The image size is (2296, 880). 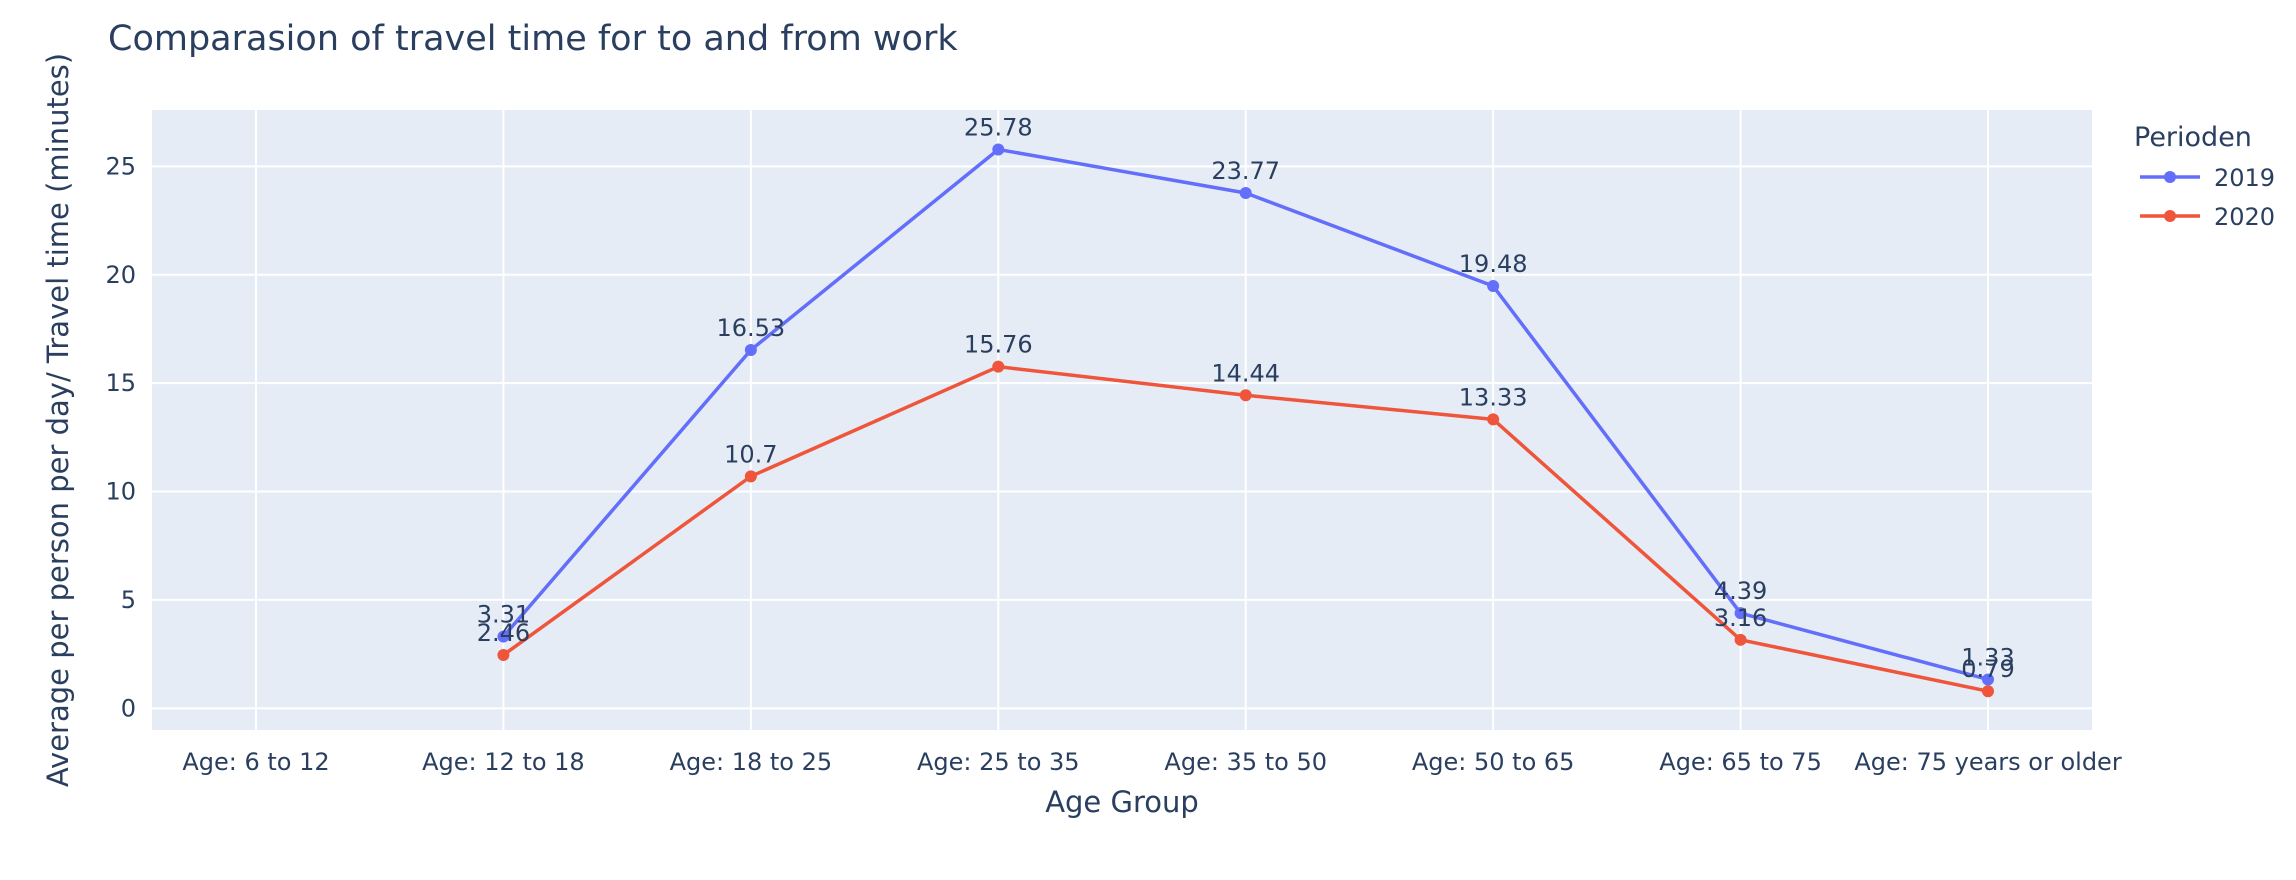 I want to click on legend: Perioden 2019 2020, so click(x=2204, y=176).